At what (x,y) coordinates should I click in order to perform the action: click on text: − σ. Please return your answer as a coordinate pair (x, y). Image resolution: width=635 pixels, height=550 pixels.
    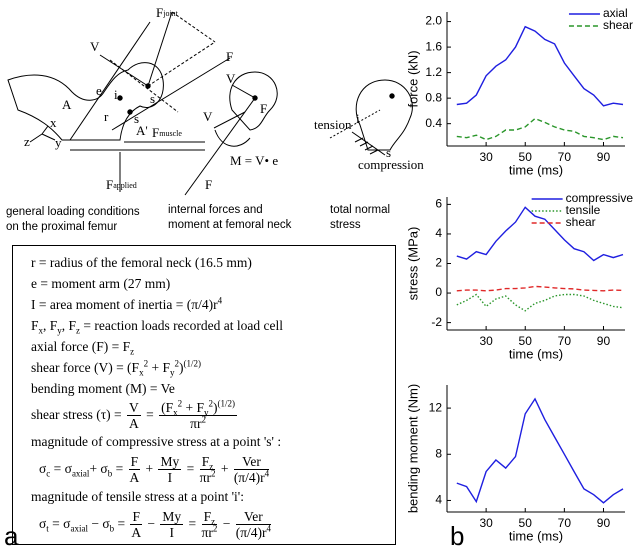
    Looking at the image, I should click on (98, 523).